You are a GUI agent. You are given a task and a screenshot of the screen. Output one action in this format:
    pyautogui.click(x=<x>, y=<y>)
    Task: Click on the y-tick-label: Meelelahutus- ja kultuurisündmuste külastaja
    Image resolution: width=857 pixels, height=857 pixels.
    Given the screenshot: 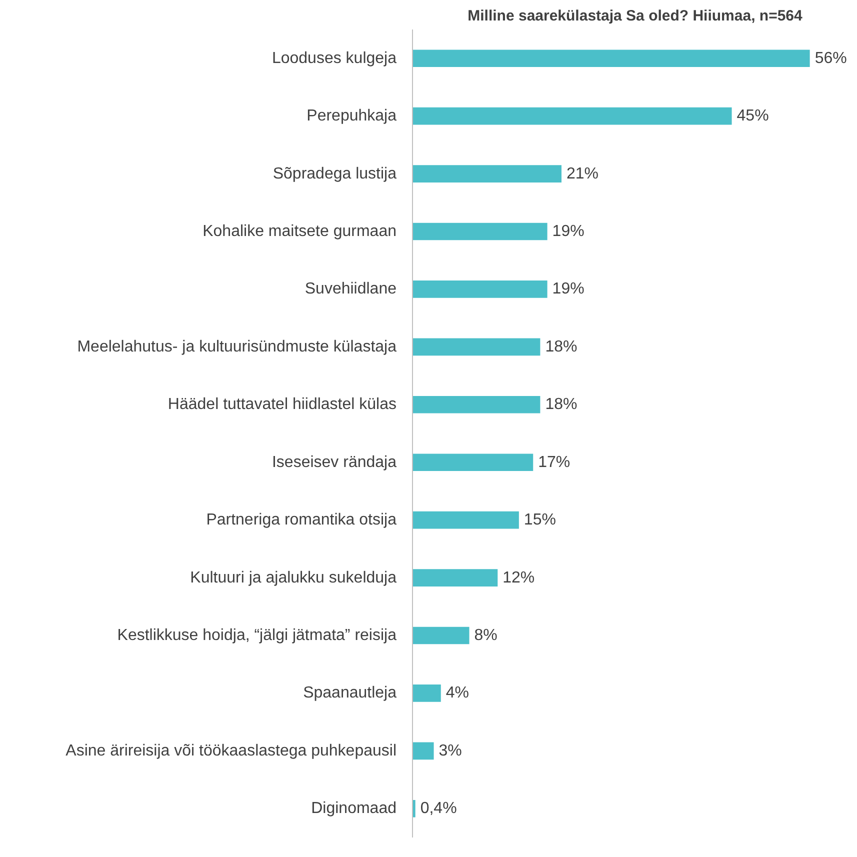 What is the action you would take?
    pyautogui.click(x=237, y=347)
    